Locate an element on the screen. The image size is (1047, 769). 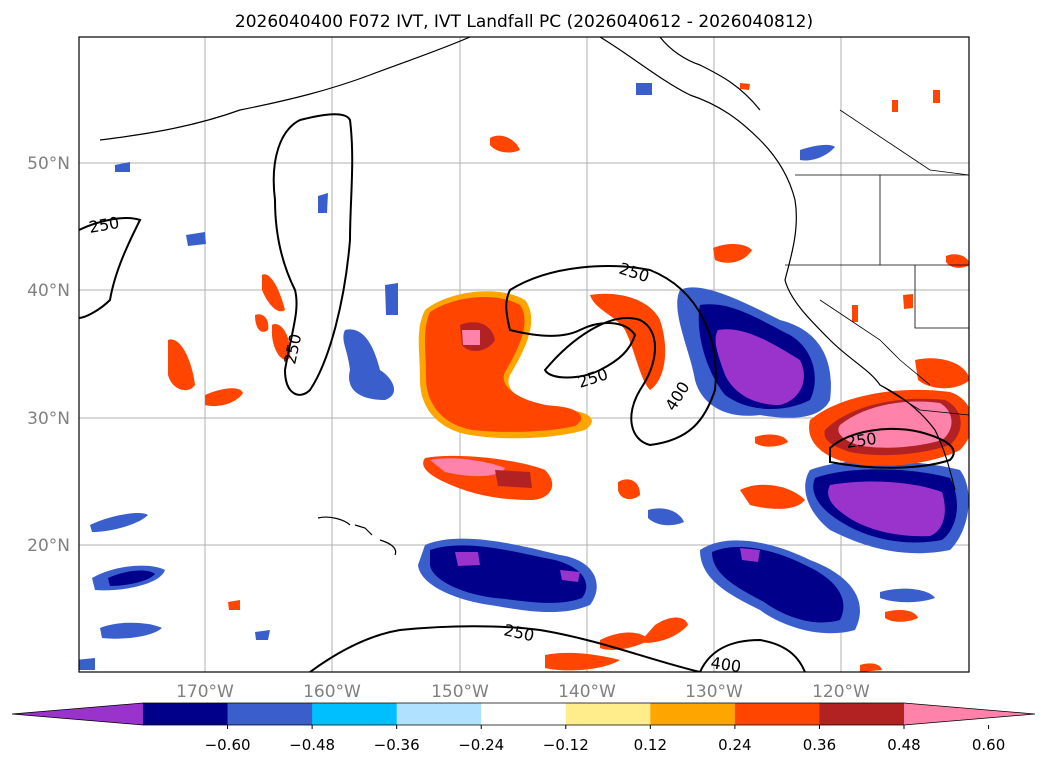
colorbar-tick-label: 0.36 is located at coordinates (819, 745).